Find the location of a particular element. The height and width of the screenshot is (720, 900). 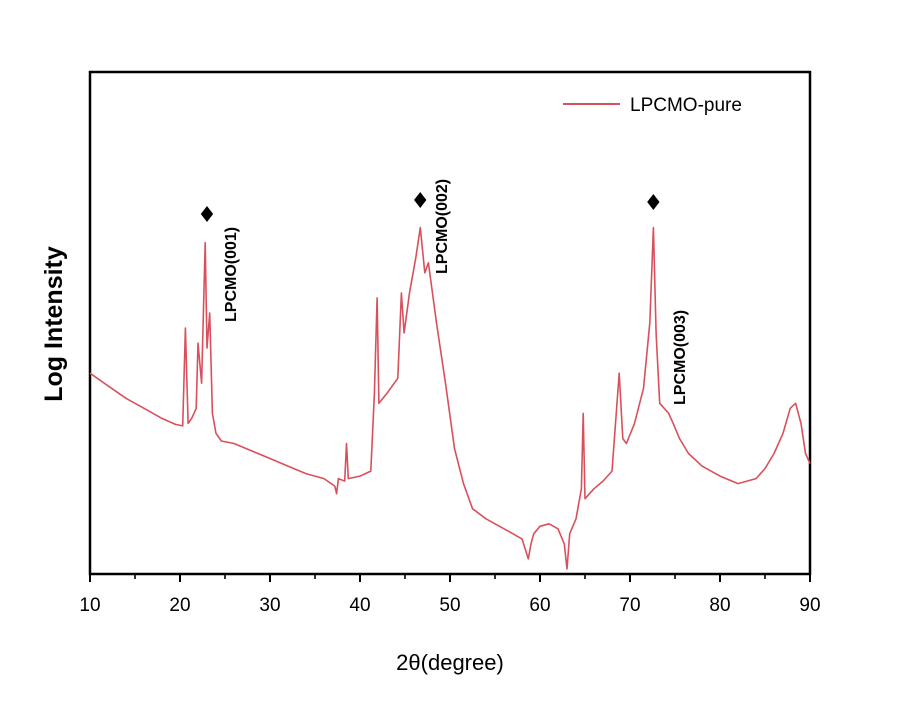

x-tick-label: 10 is located at coordinates (89, 605).